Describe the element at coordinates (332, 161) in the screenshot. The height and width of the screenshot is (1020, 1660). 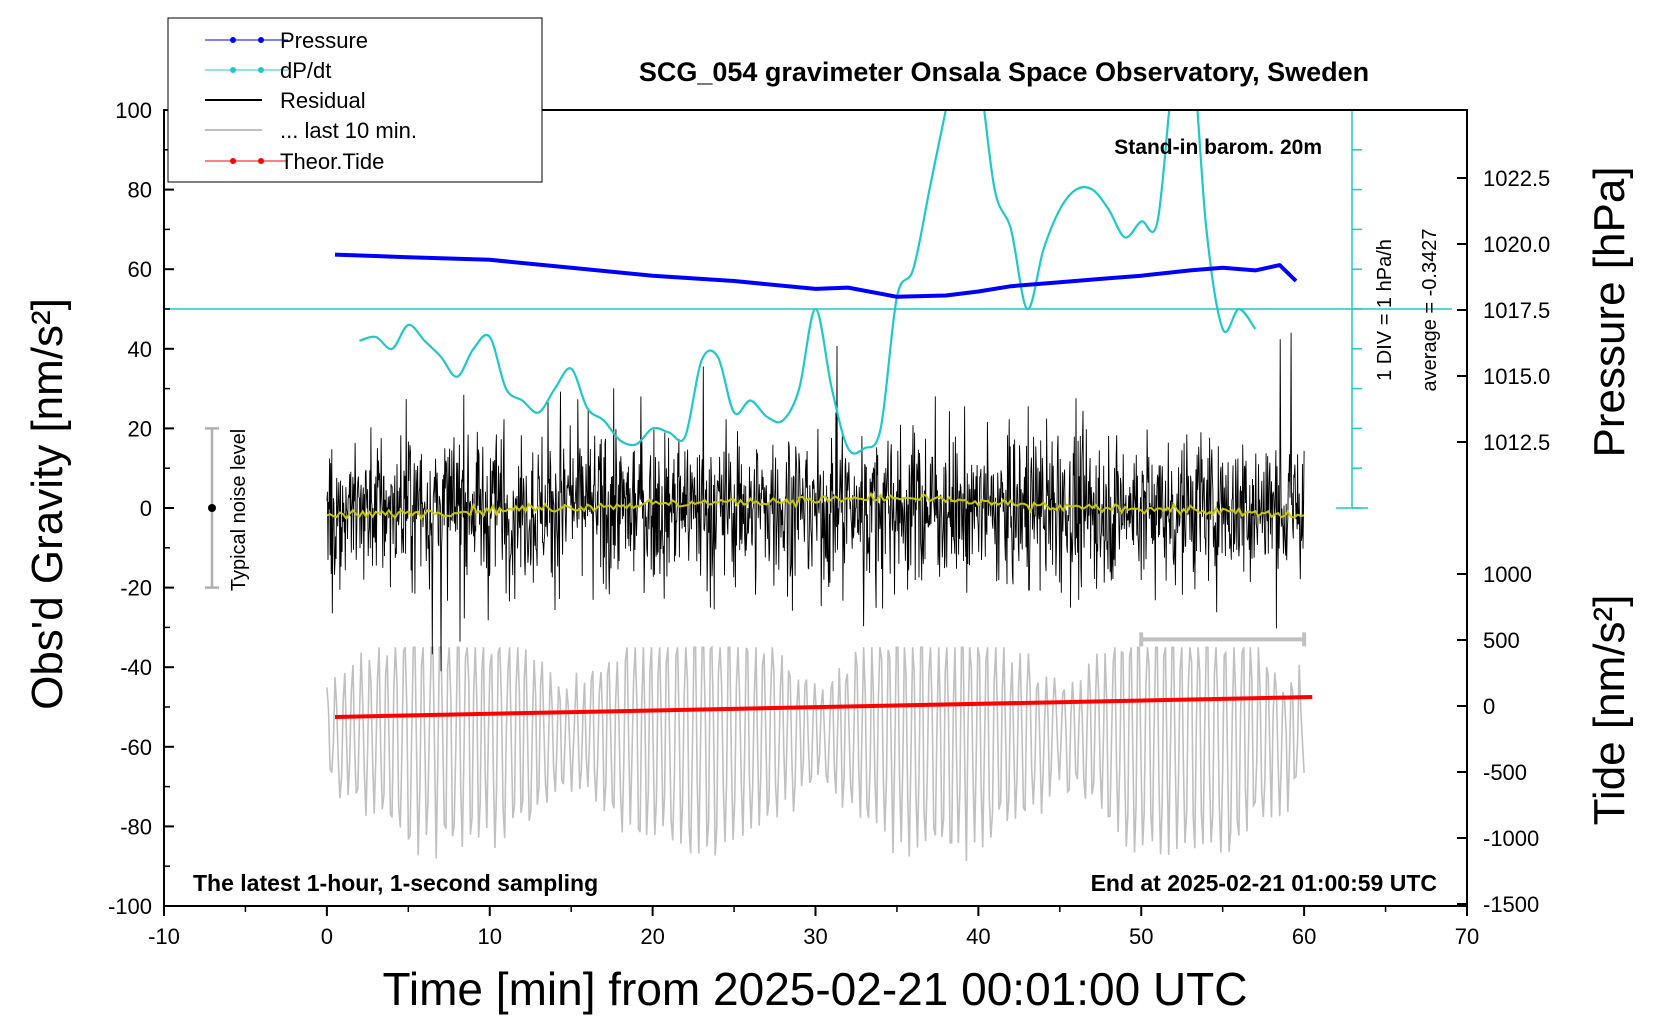
I see `legend-label-tide: Theor.Tide` at that location.